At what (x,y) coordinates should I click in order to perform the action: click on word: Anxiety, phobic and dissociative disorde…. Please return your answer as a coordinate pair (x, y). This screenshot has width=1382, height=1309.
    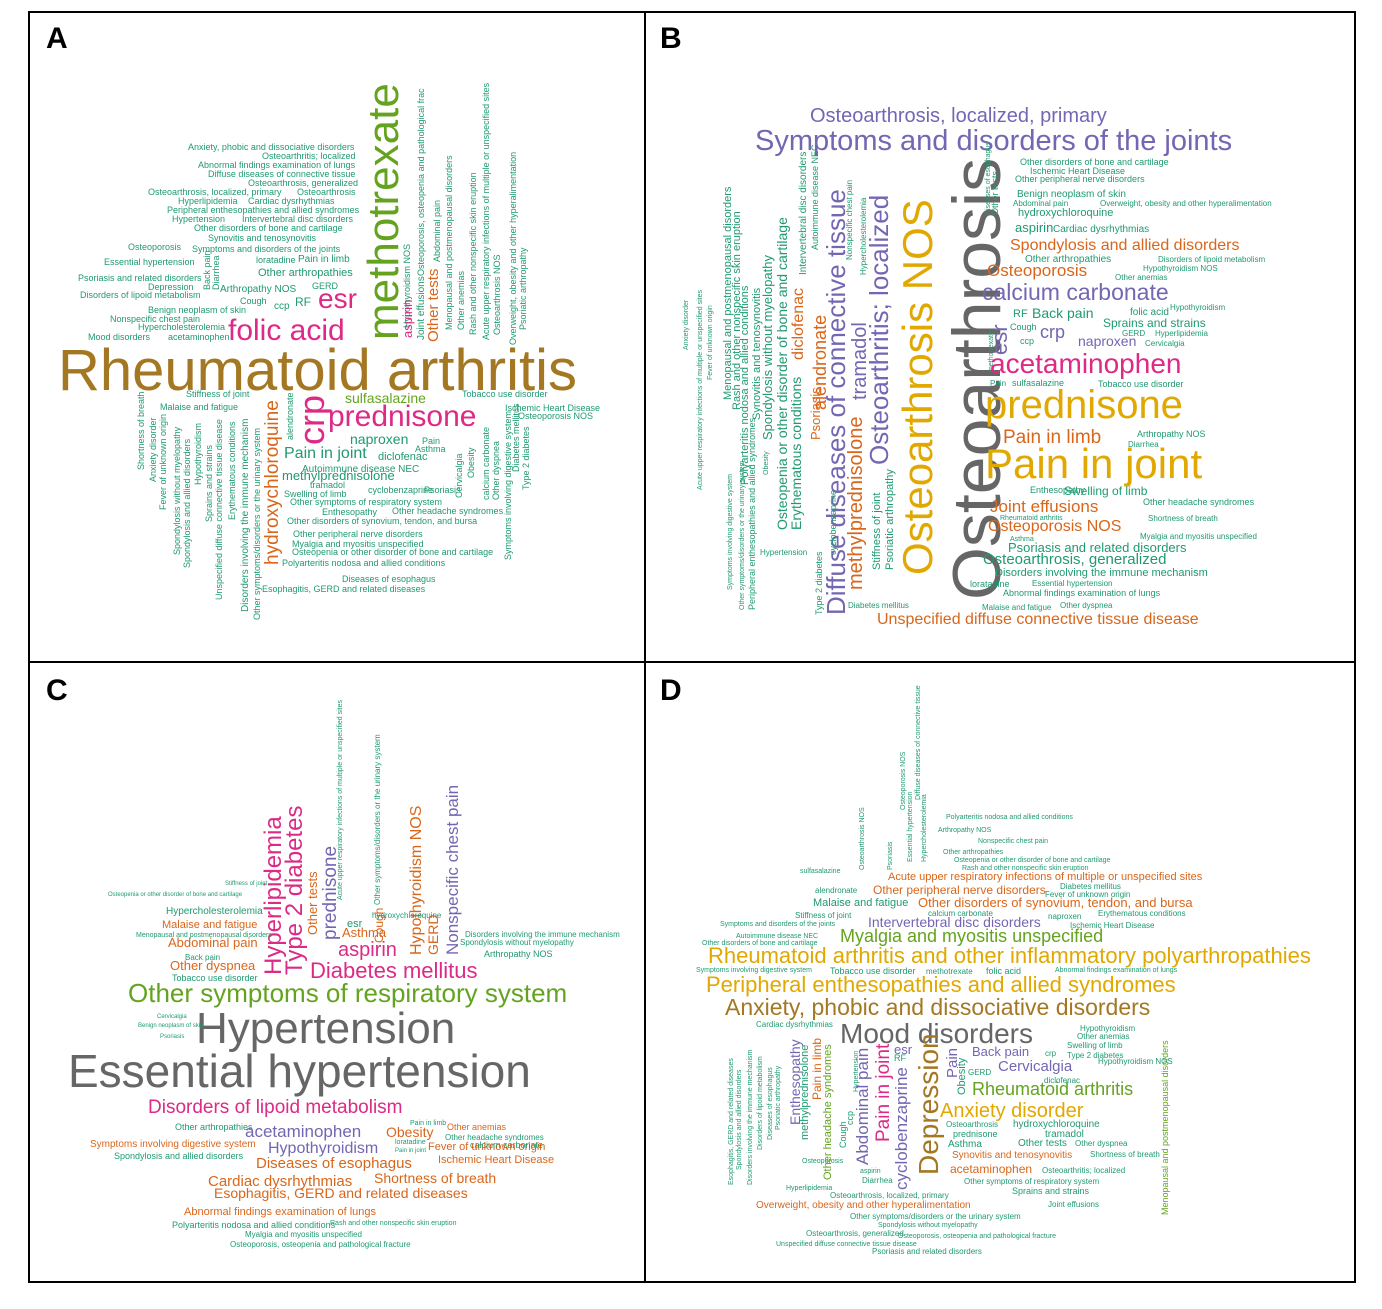
    Looking at the image, I should click on (271, 147).